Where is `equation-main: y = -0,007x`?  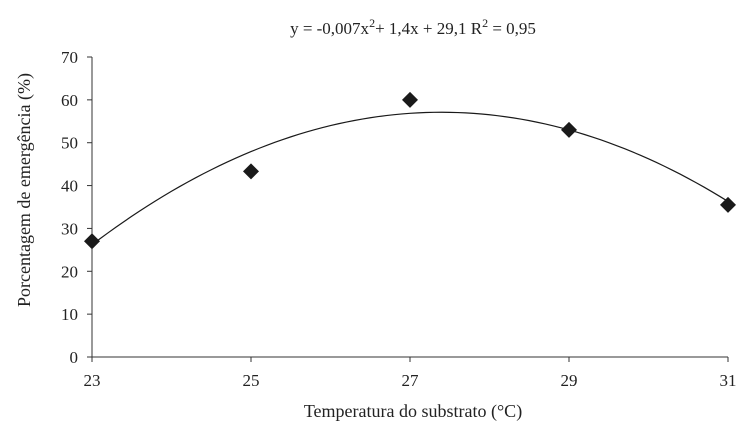
equation-main: y = -0,007x is located at coordinates (329, 28).